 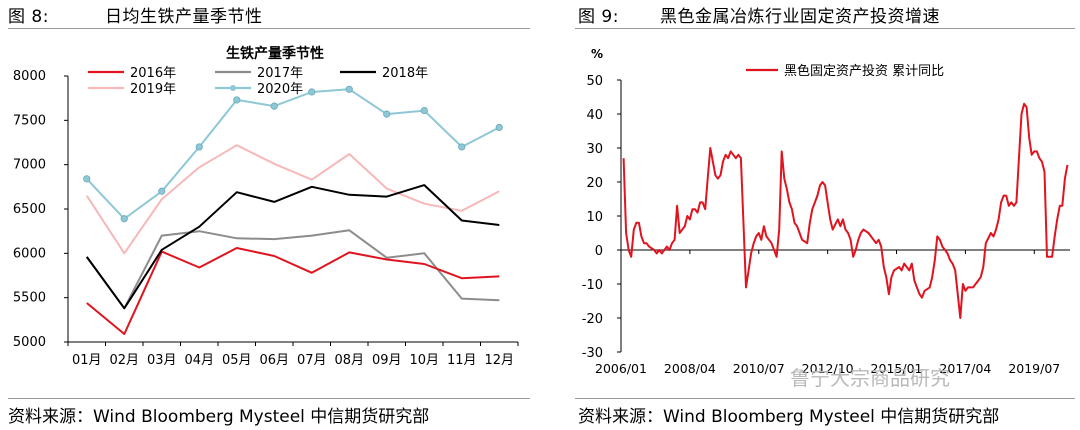 What do you see at coordinates (233, 88) in the screenshot?
I see `legend-marker-2020年` at bounding box center [233, 88].